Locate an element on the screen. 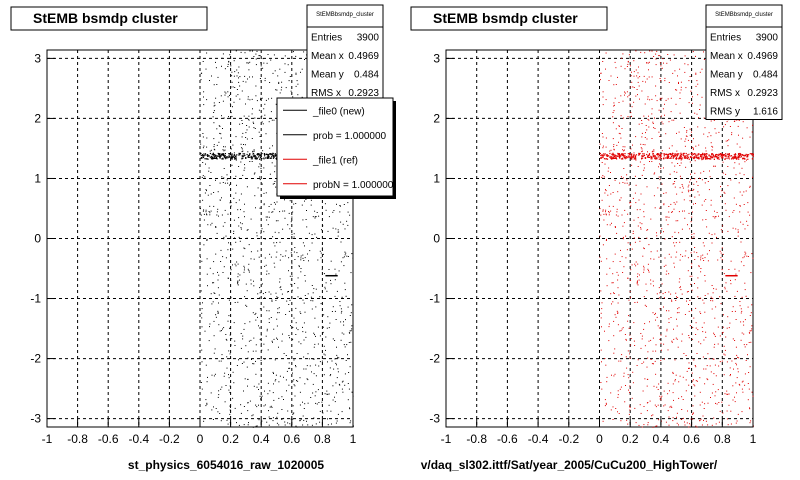 This screenshot has width=800, height=480. x-tick-label: -0.2 is located at coordinates (169, 439).